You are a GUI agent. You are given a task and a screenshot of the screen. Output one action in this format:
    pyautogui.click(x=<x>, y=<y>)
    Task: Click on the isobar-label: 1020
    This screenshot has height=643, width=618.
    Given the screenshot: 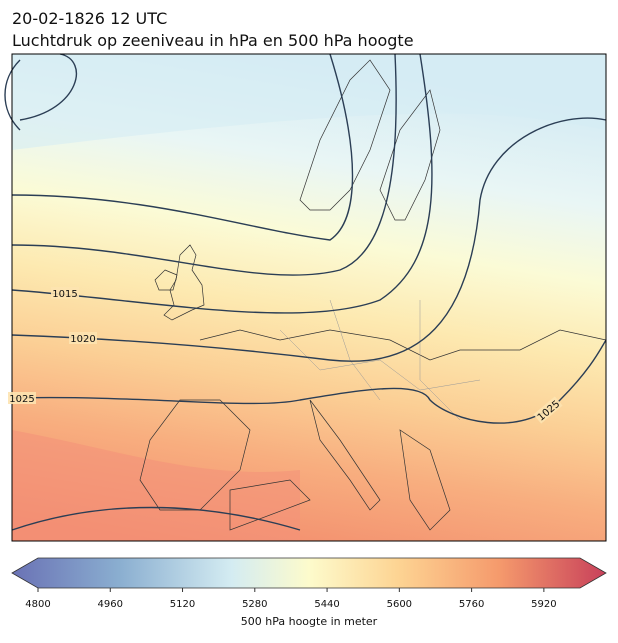 What is the action you would take?
    pyautogui.click(x=82, y=339)
    